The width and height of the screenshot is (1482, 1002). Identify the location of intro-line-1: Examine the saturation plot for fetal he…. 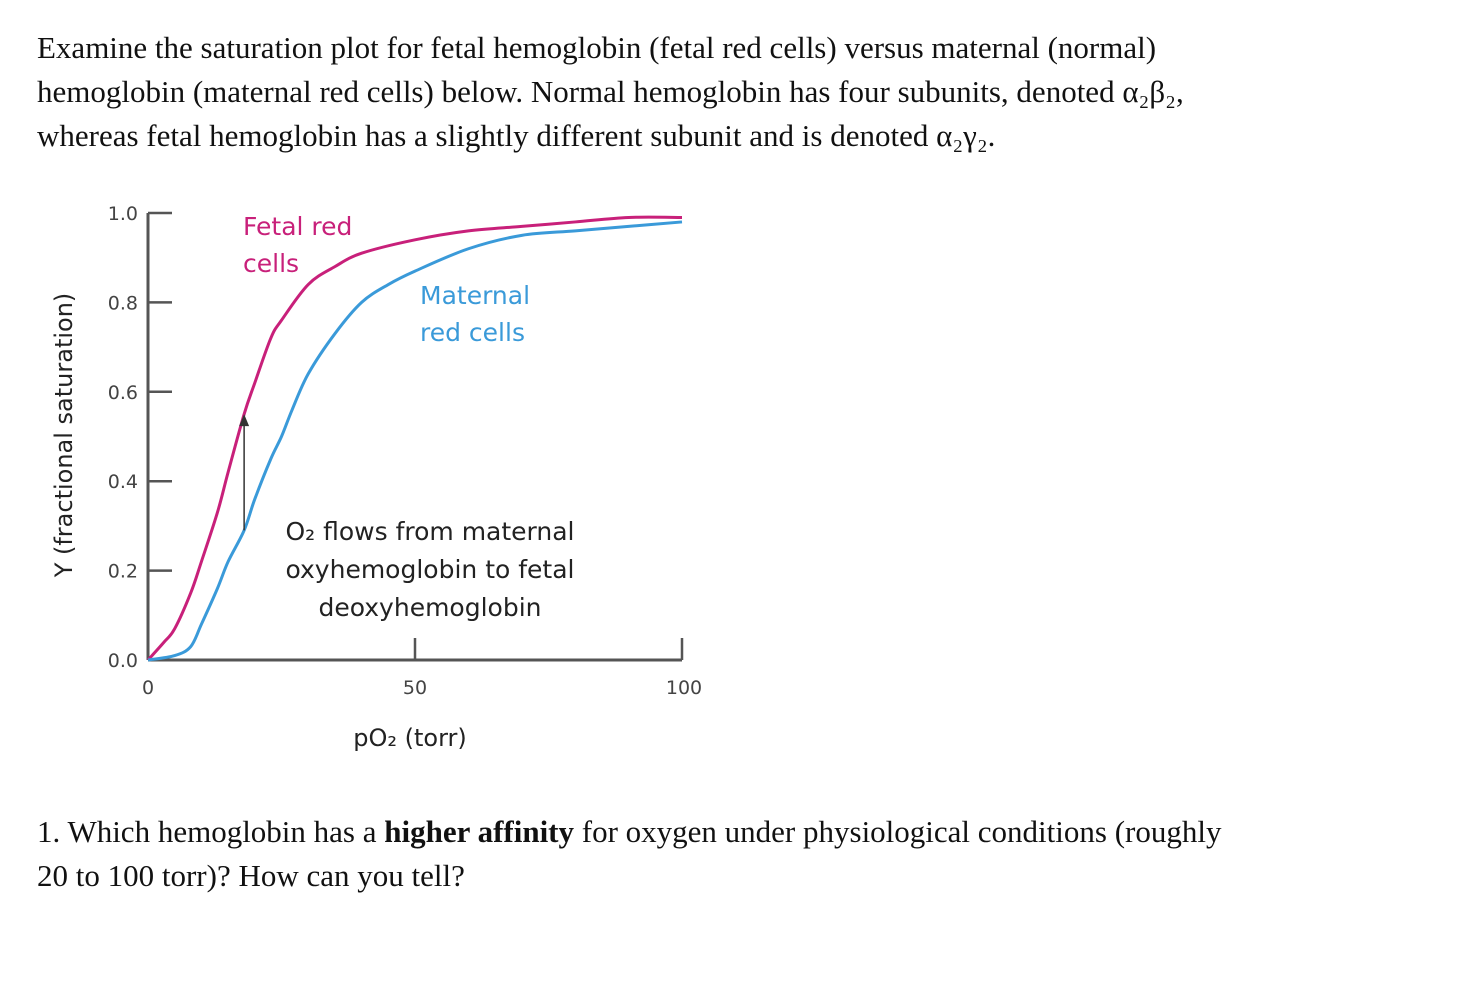
(597, 47).